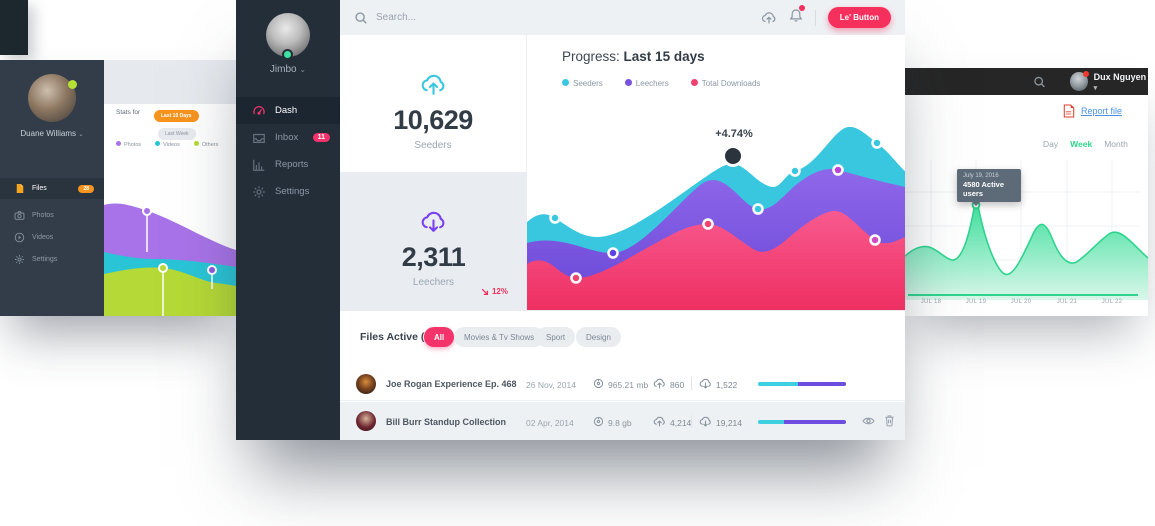  Describe the element at coordinates (633, 56) in the screenshot. I see `progress-title: Progress: Last 15 days` at that location.